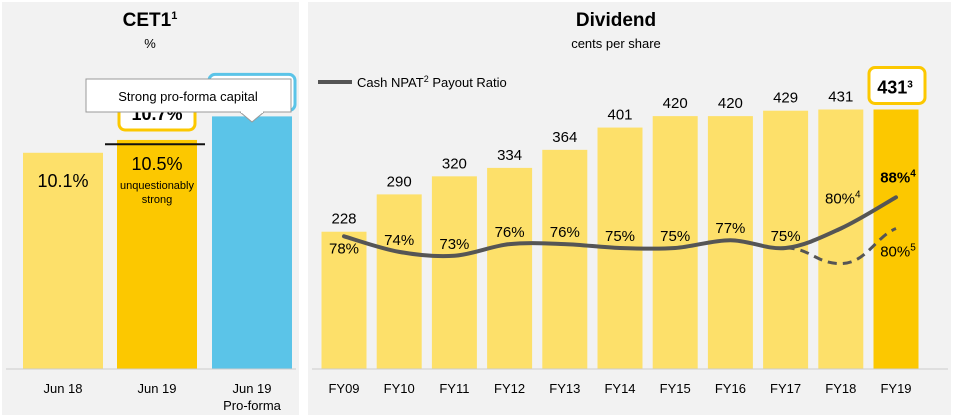 This screenshot has width=953, height=417. Describe the element at coordinates (399, 181) in the screenshot. I see `dividend-data-label: 290` at that location.